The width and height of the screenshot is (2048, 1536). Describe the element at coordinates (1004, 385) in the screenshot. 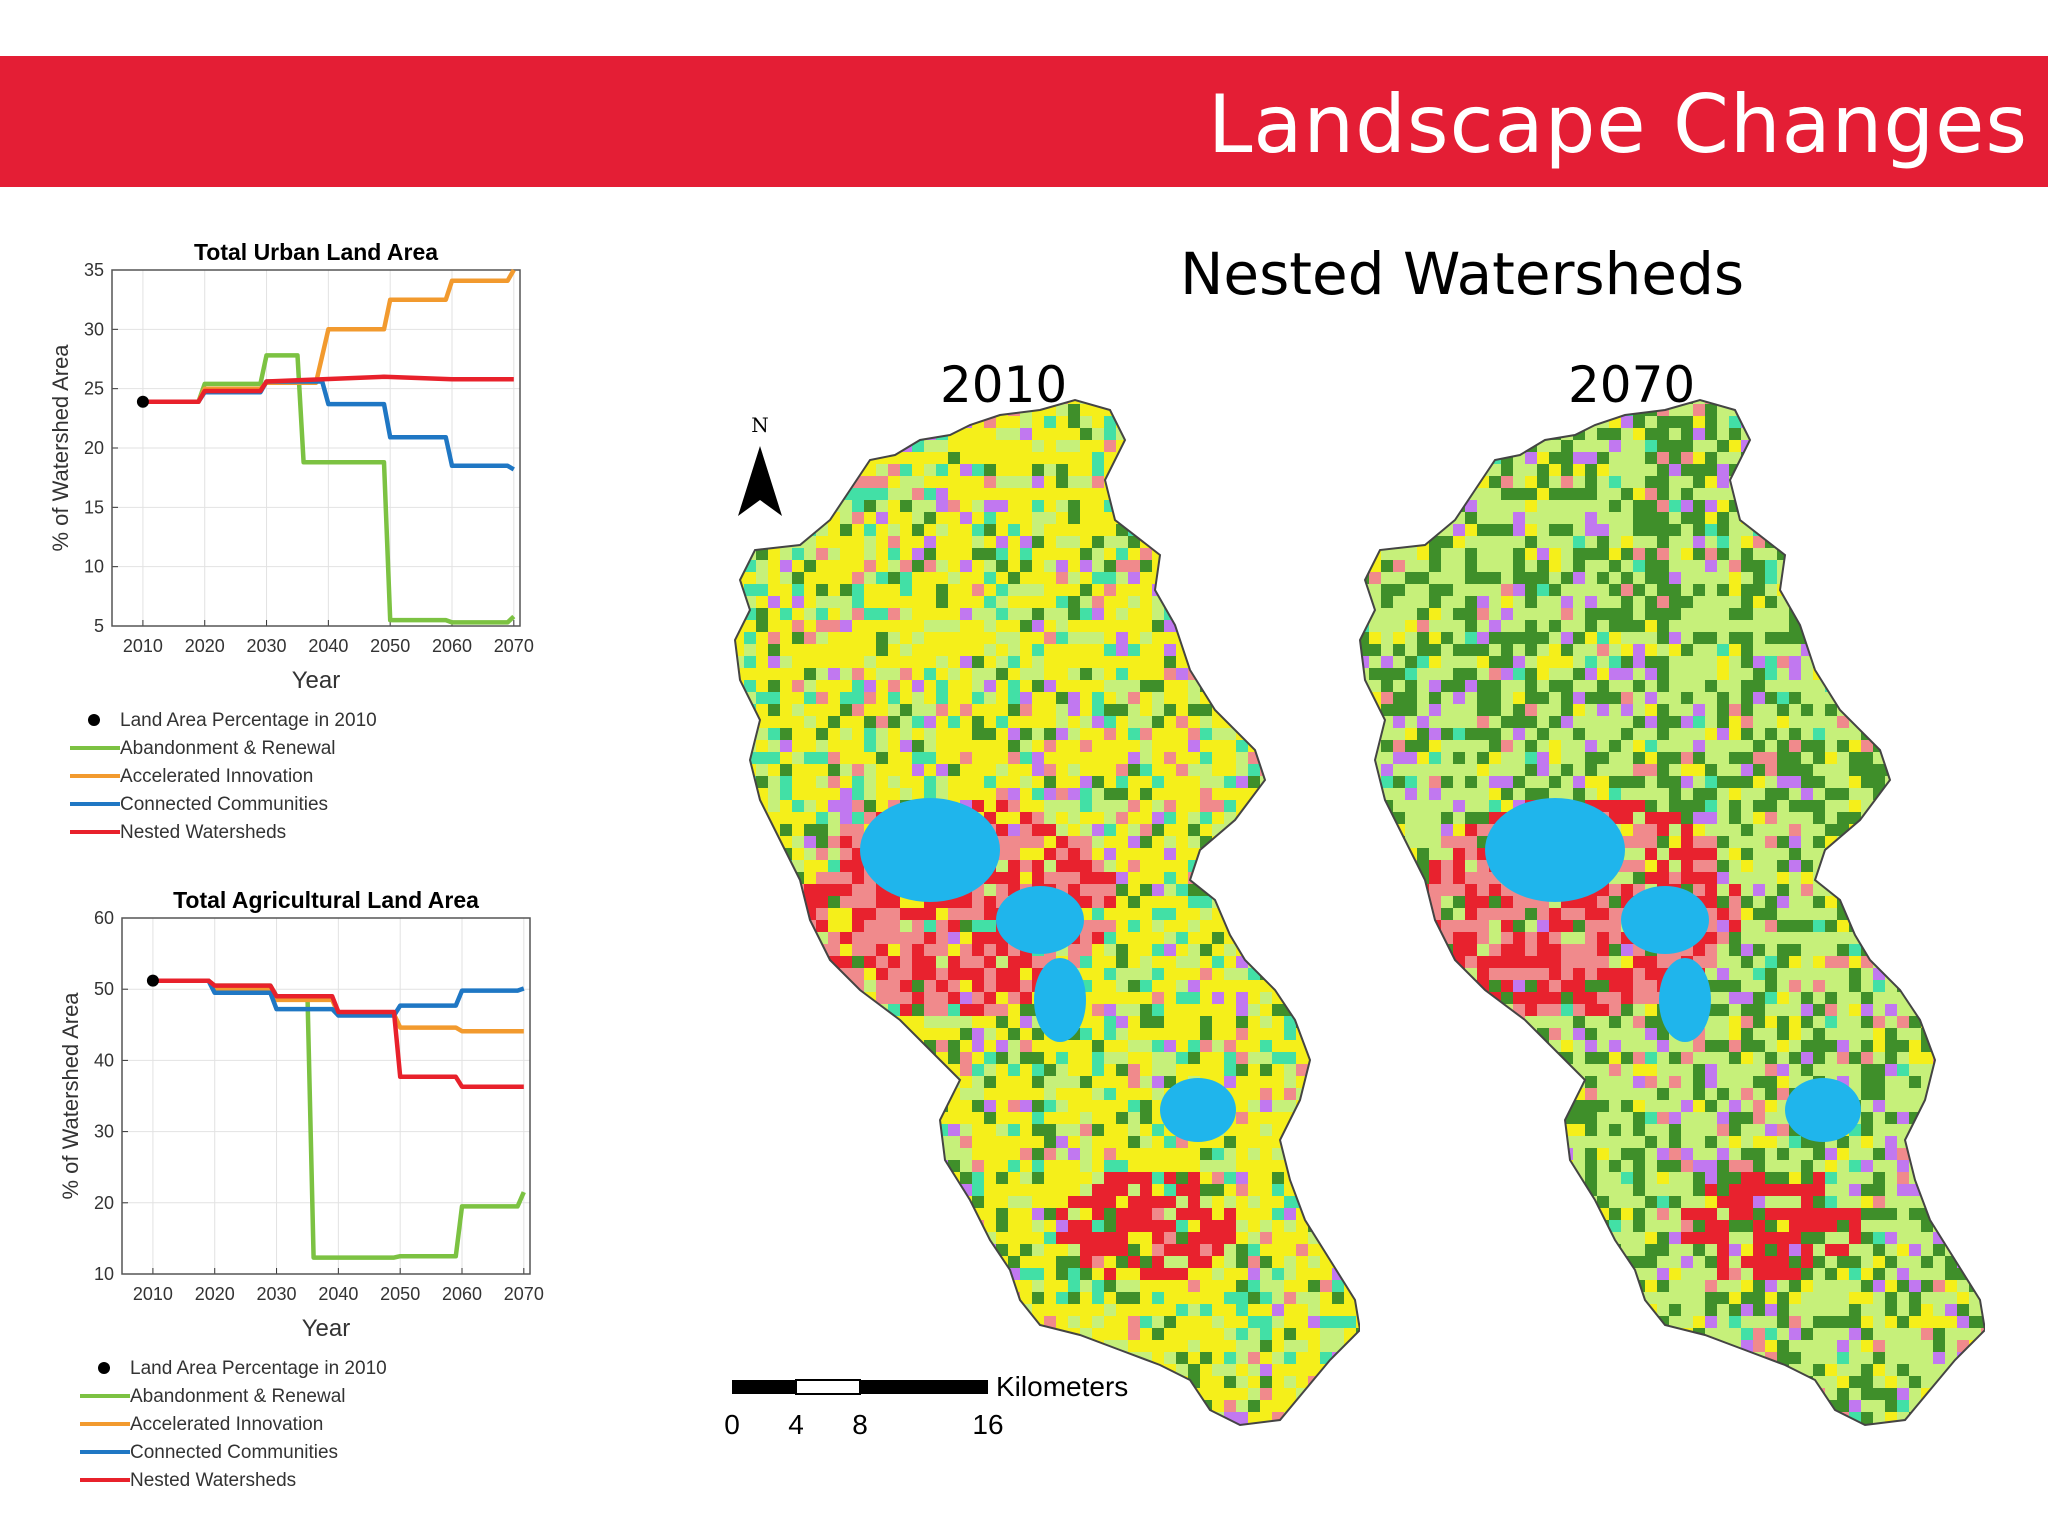

I see `map-year-label-2010: 2010` at that location.